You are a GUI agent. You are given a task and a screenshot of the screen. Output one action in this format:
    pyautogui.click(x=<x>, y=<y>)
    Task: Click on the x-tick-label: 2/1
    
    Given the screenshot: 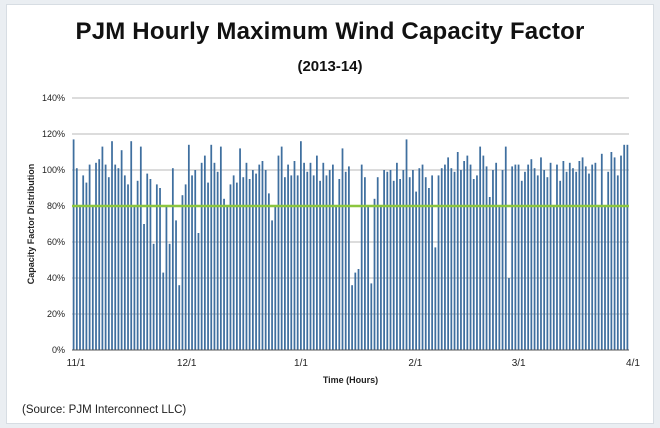 What is the action you would take?
    pyautogui.click(x=415, y=363)
    